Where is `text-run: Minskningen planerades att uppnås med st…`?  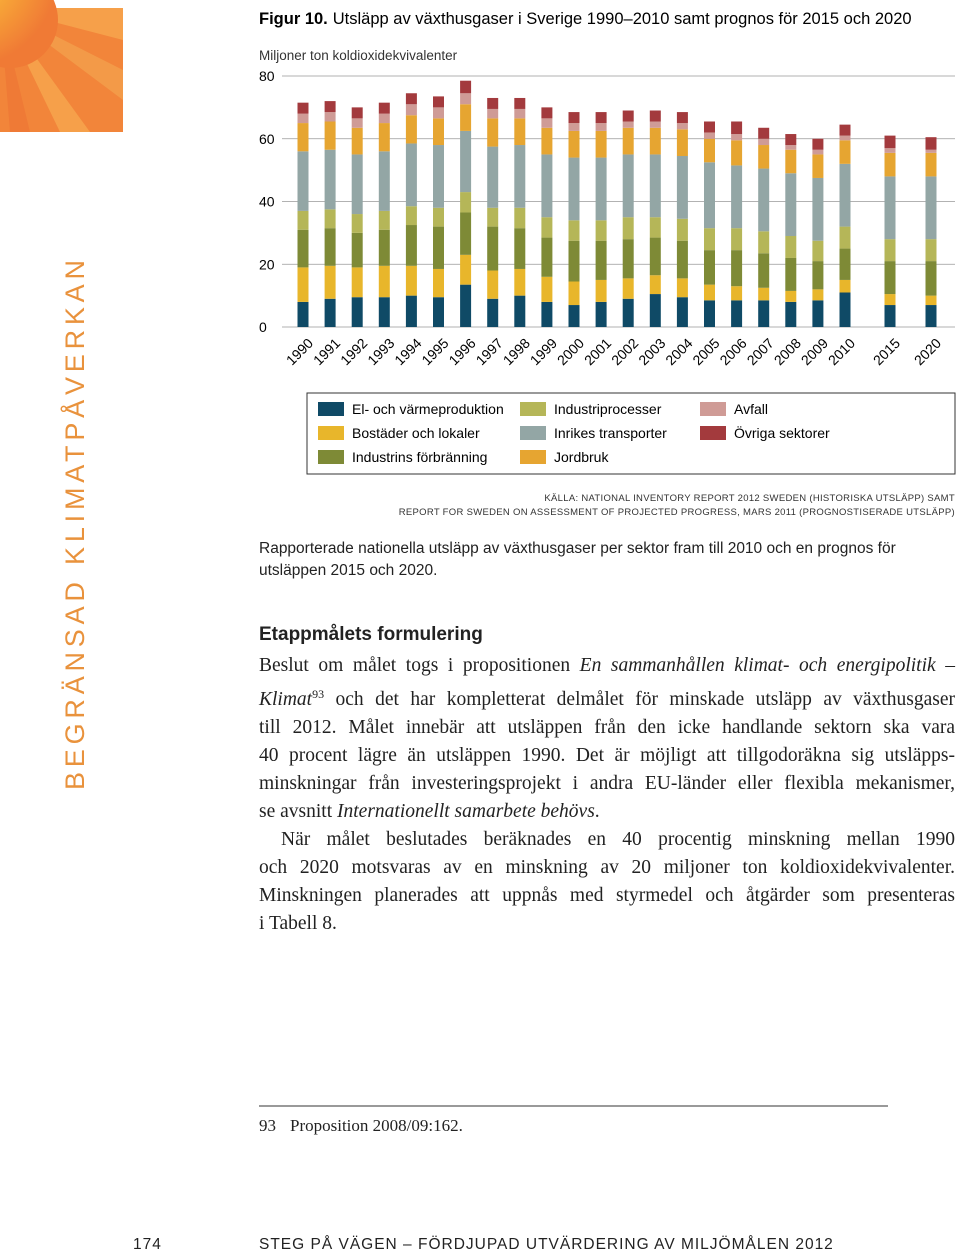
text-run: Minskningen planerades att uppnås med st… is located at coordinates (607, 895).